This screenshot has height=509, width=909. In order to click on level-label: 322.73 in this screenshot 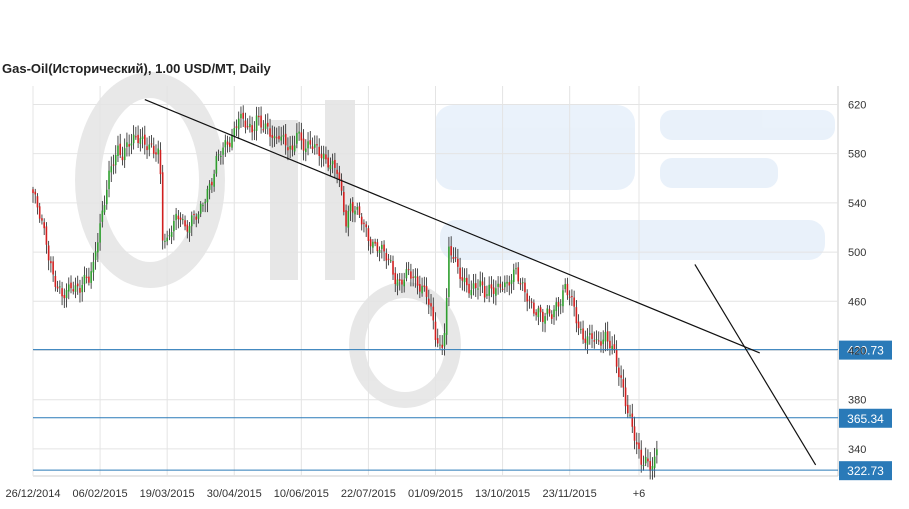, I will do `click(865, 471)`.